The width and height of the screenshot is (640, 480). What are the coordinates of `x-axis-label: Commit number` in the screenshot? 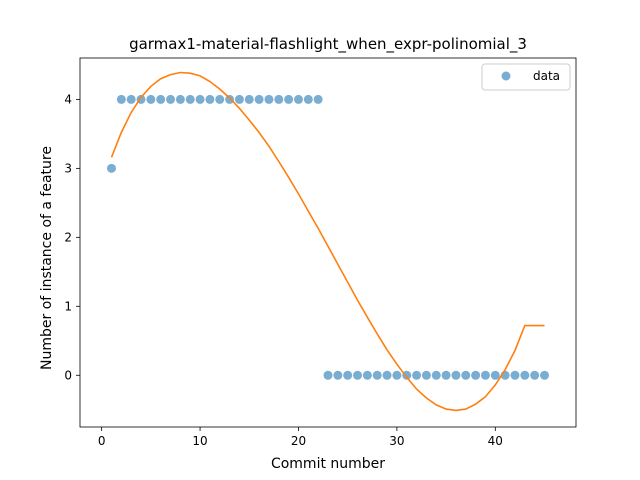 It's located at (328, 464).